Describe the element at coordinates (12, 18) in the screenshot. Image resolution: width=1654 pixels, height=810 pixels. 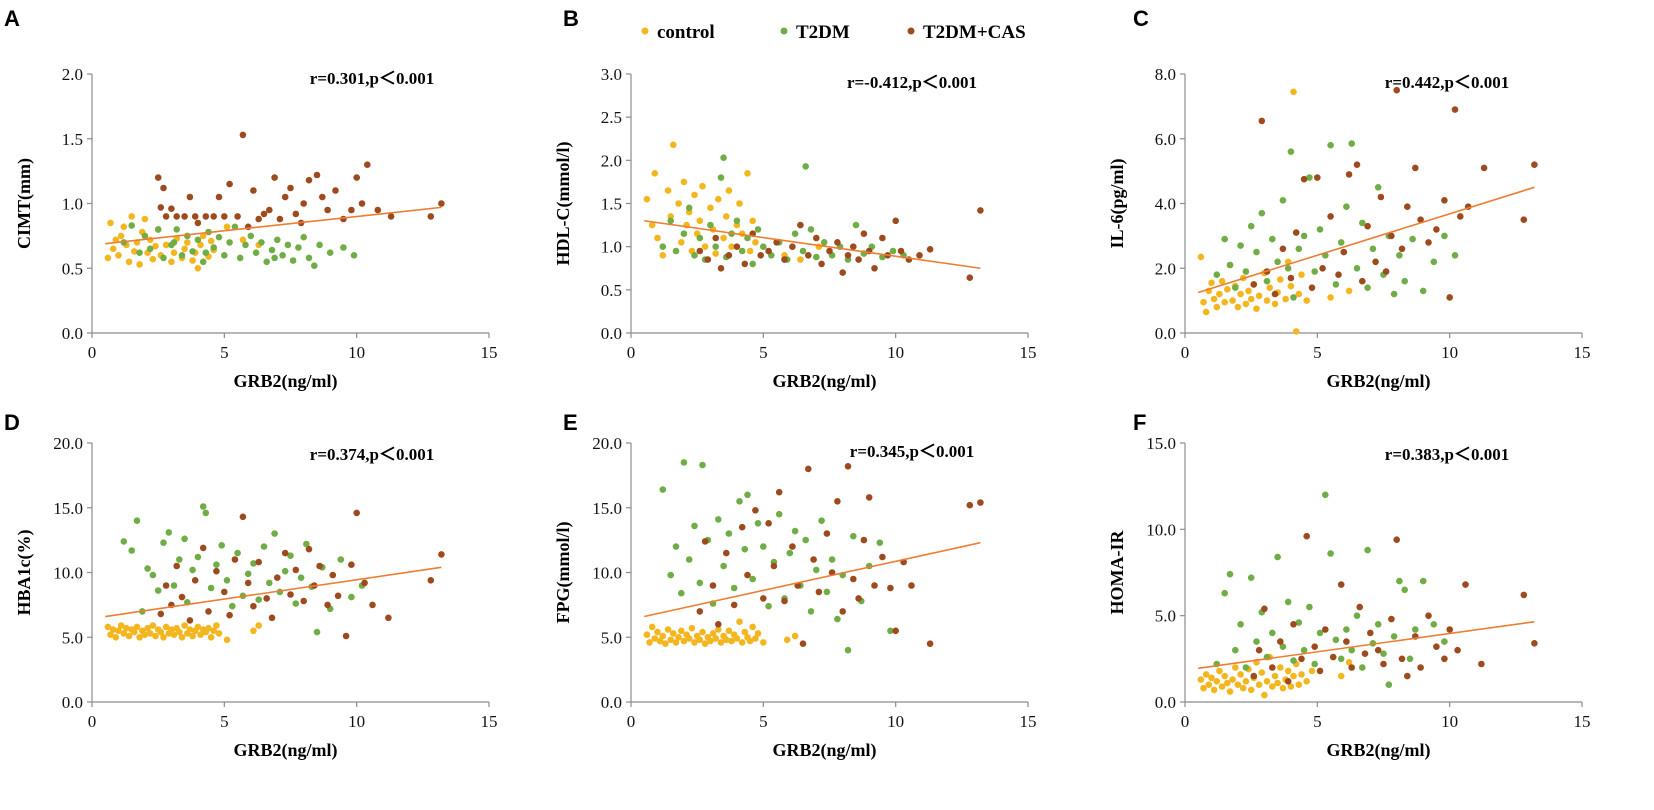
I see `panel-letter: A` at that location.